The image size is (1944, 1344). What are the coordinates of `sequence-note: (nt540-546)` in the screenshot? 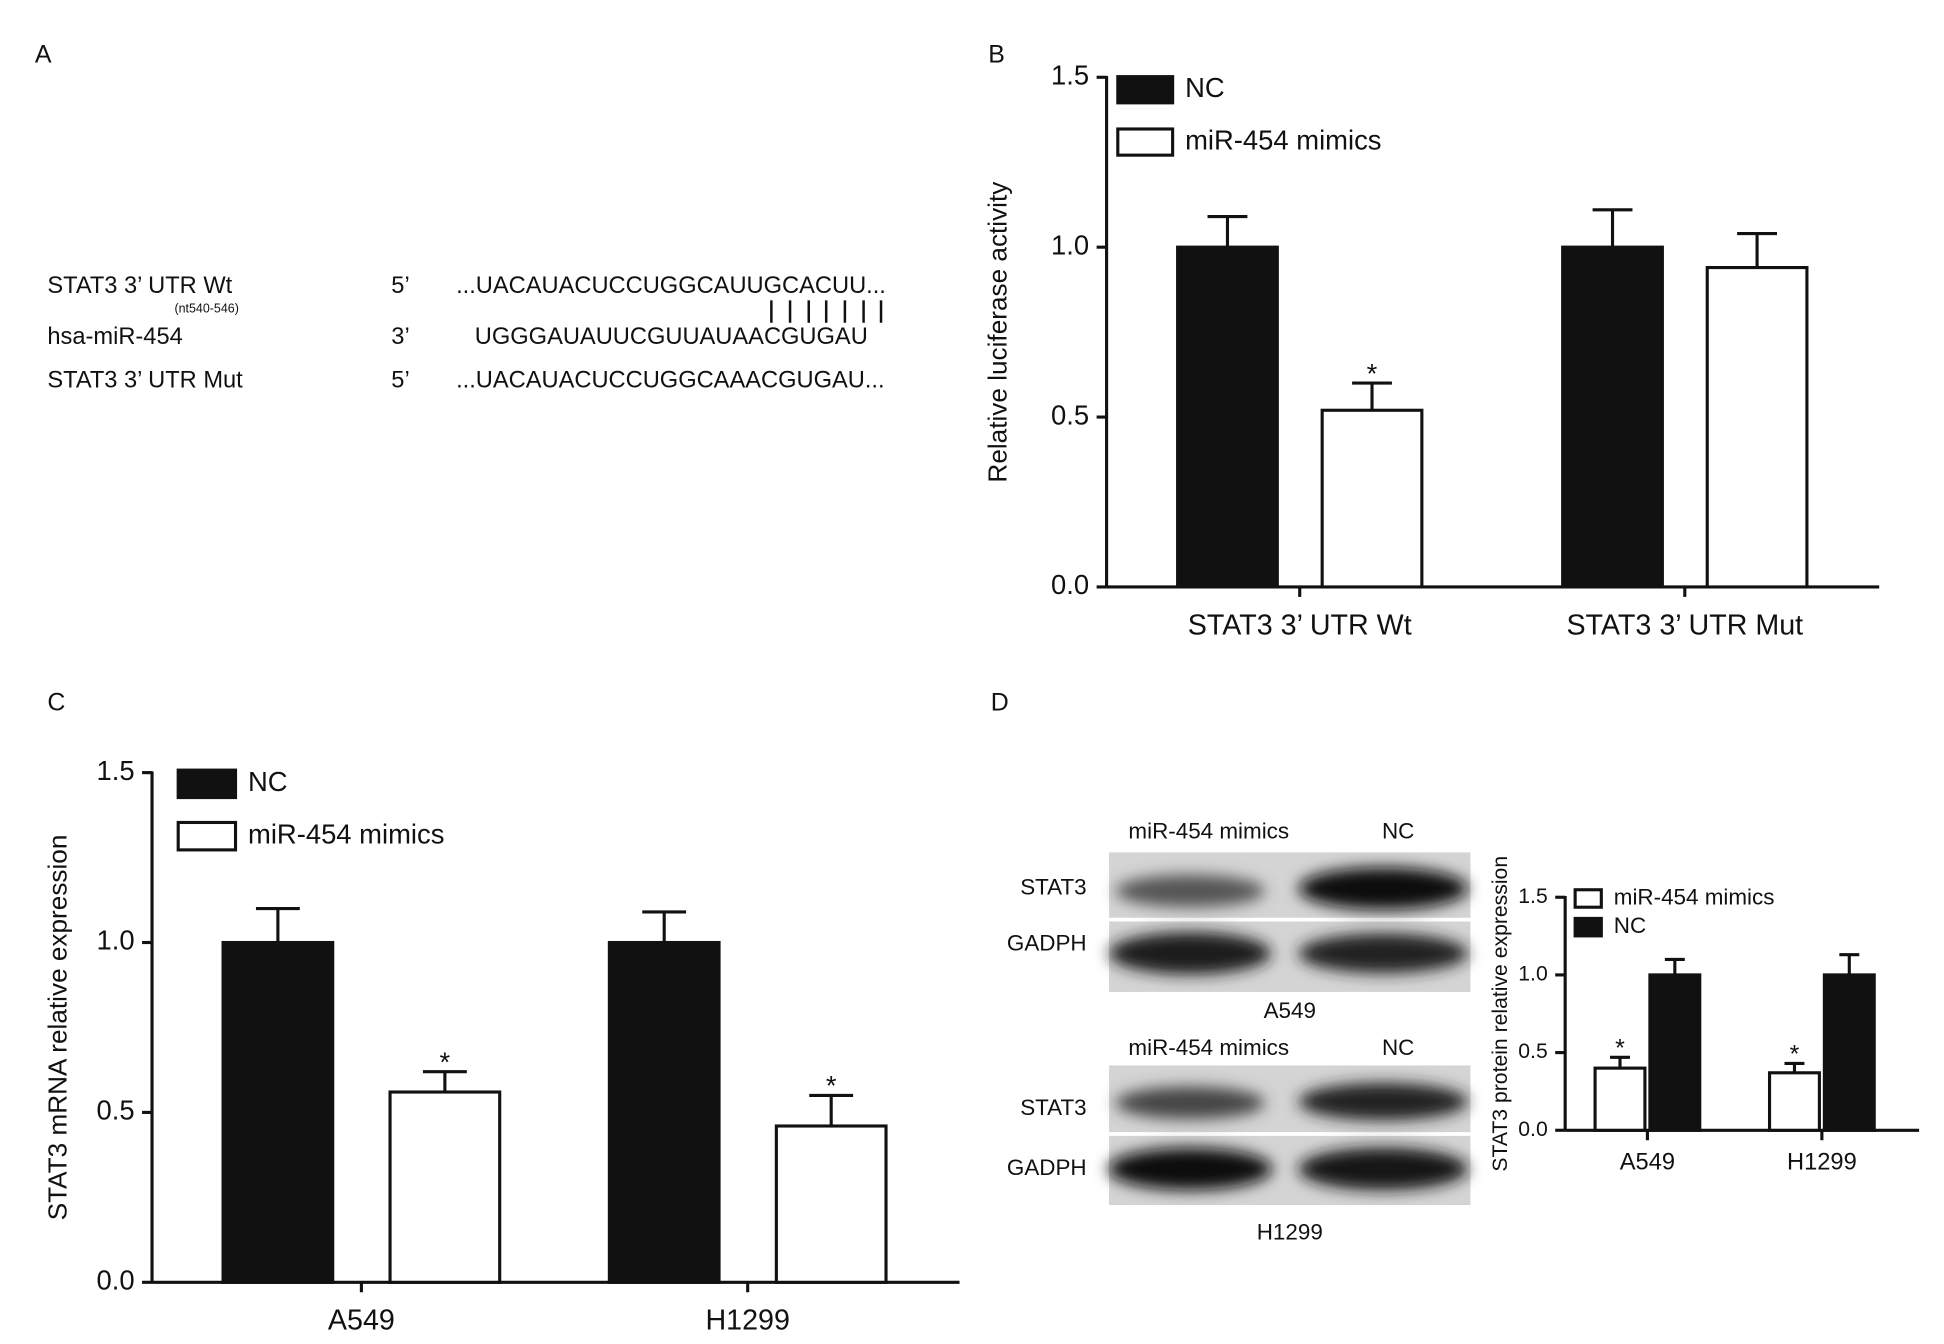 It's located at (206, 308).